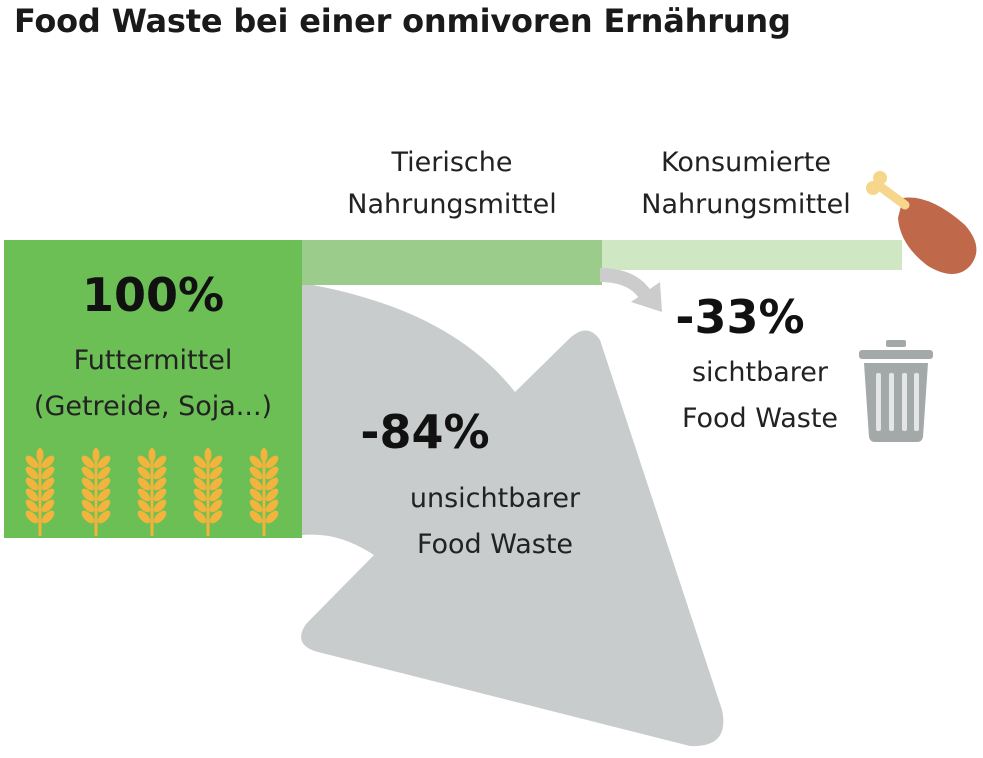 The image size is (983, 758). I want to click on visible-waste-percent: -33%, so click(740, 317).